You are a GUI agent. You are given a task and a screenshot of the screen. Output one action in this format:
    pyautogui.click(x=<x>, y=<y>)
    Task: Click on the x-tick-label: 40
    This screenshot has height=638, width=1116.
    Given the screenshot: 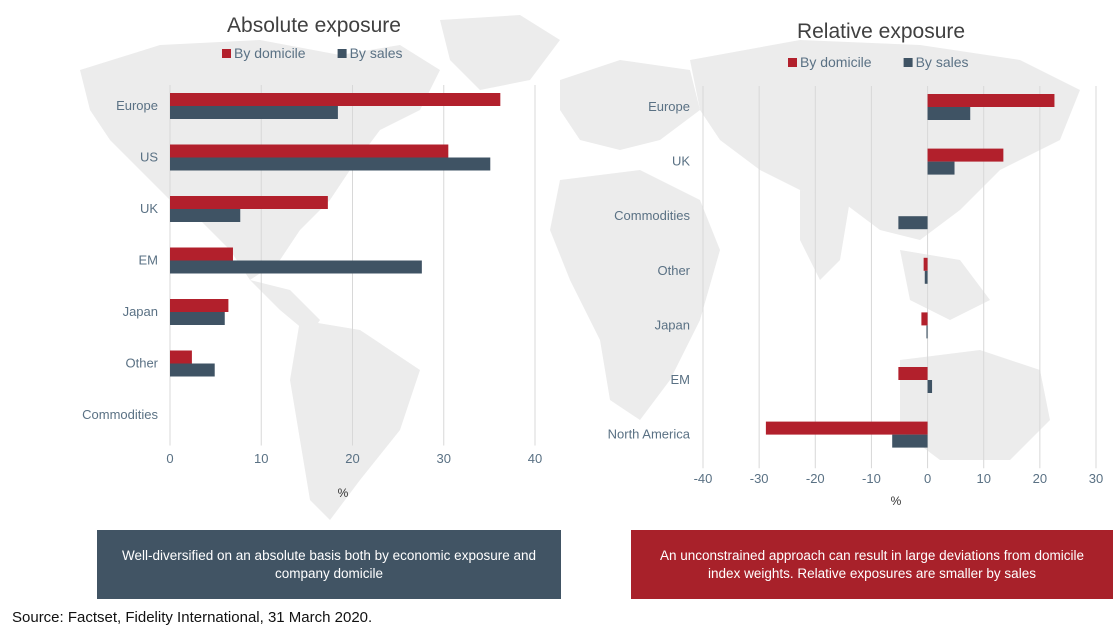 What is the action you would take?
    pyautogui.click(x=535, y=458)
    